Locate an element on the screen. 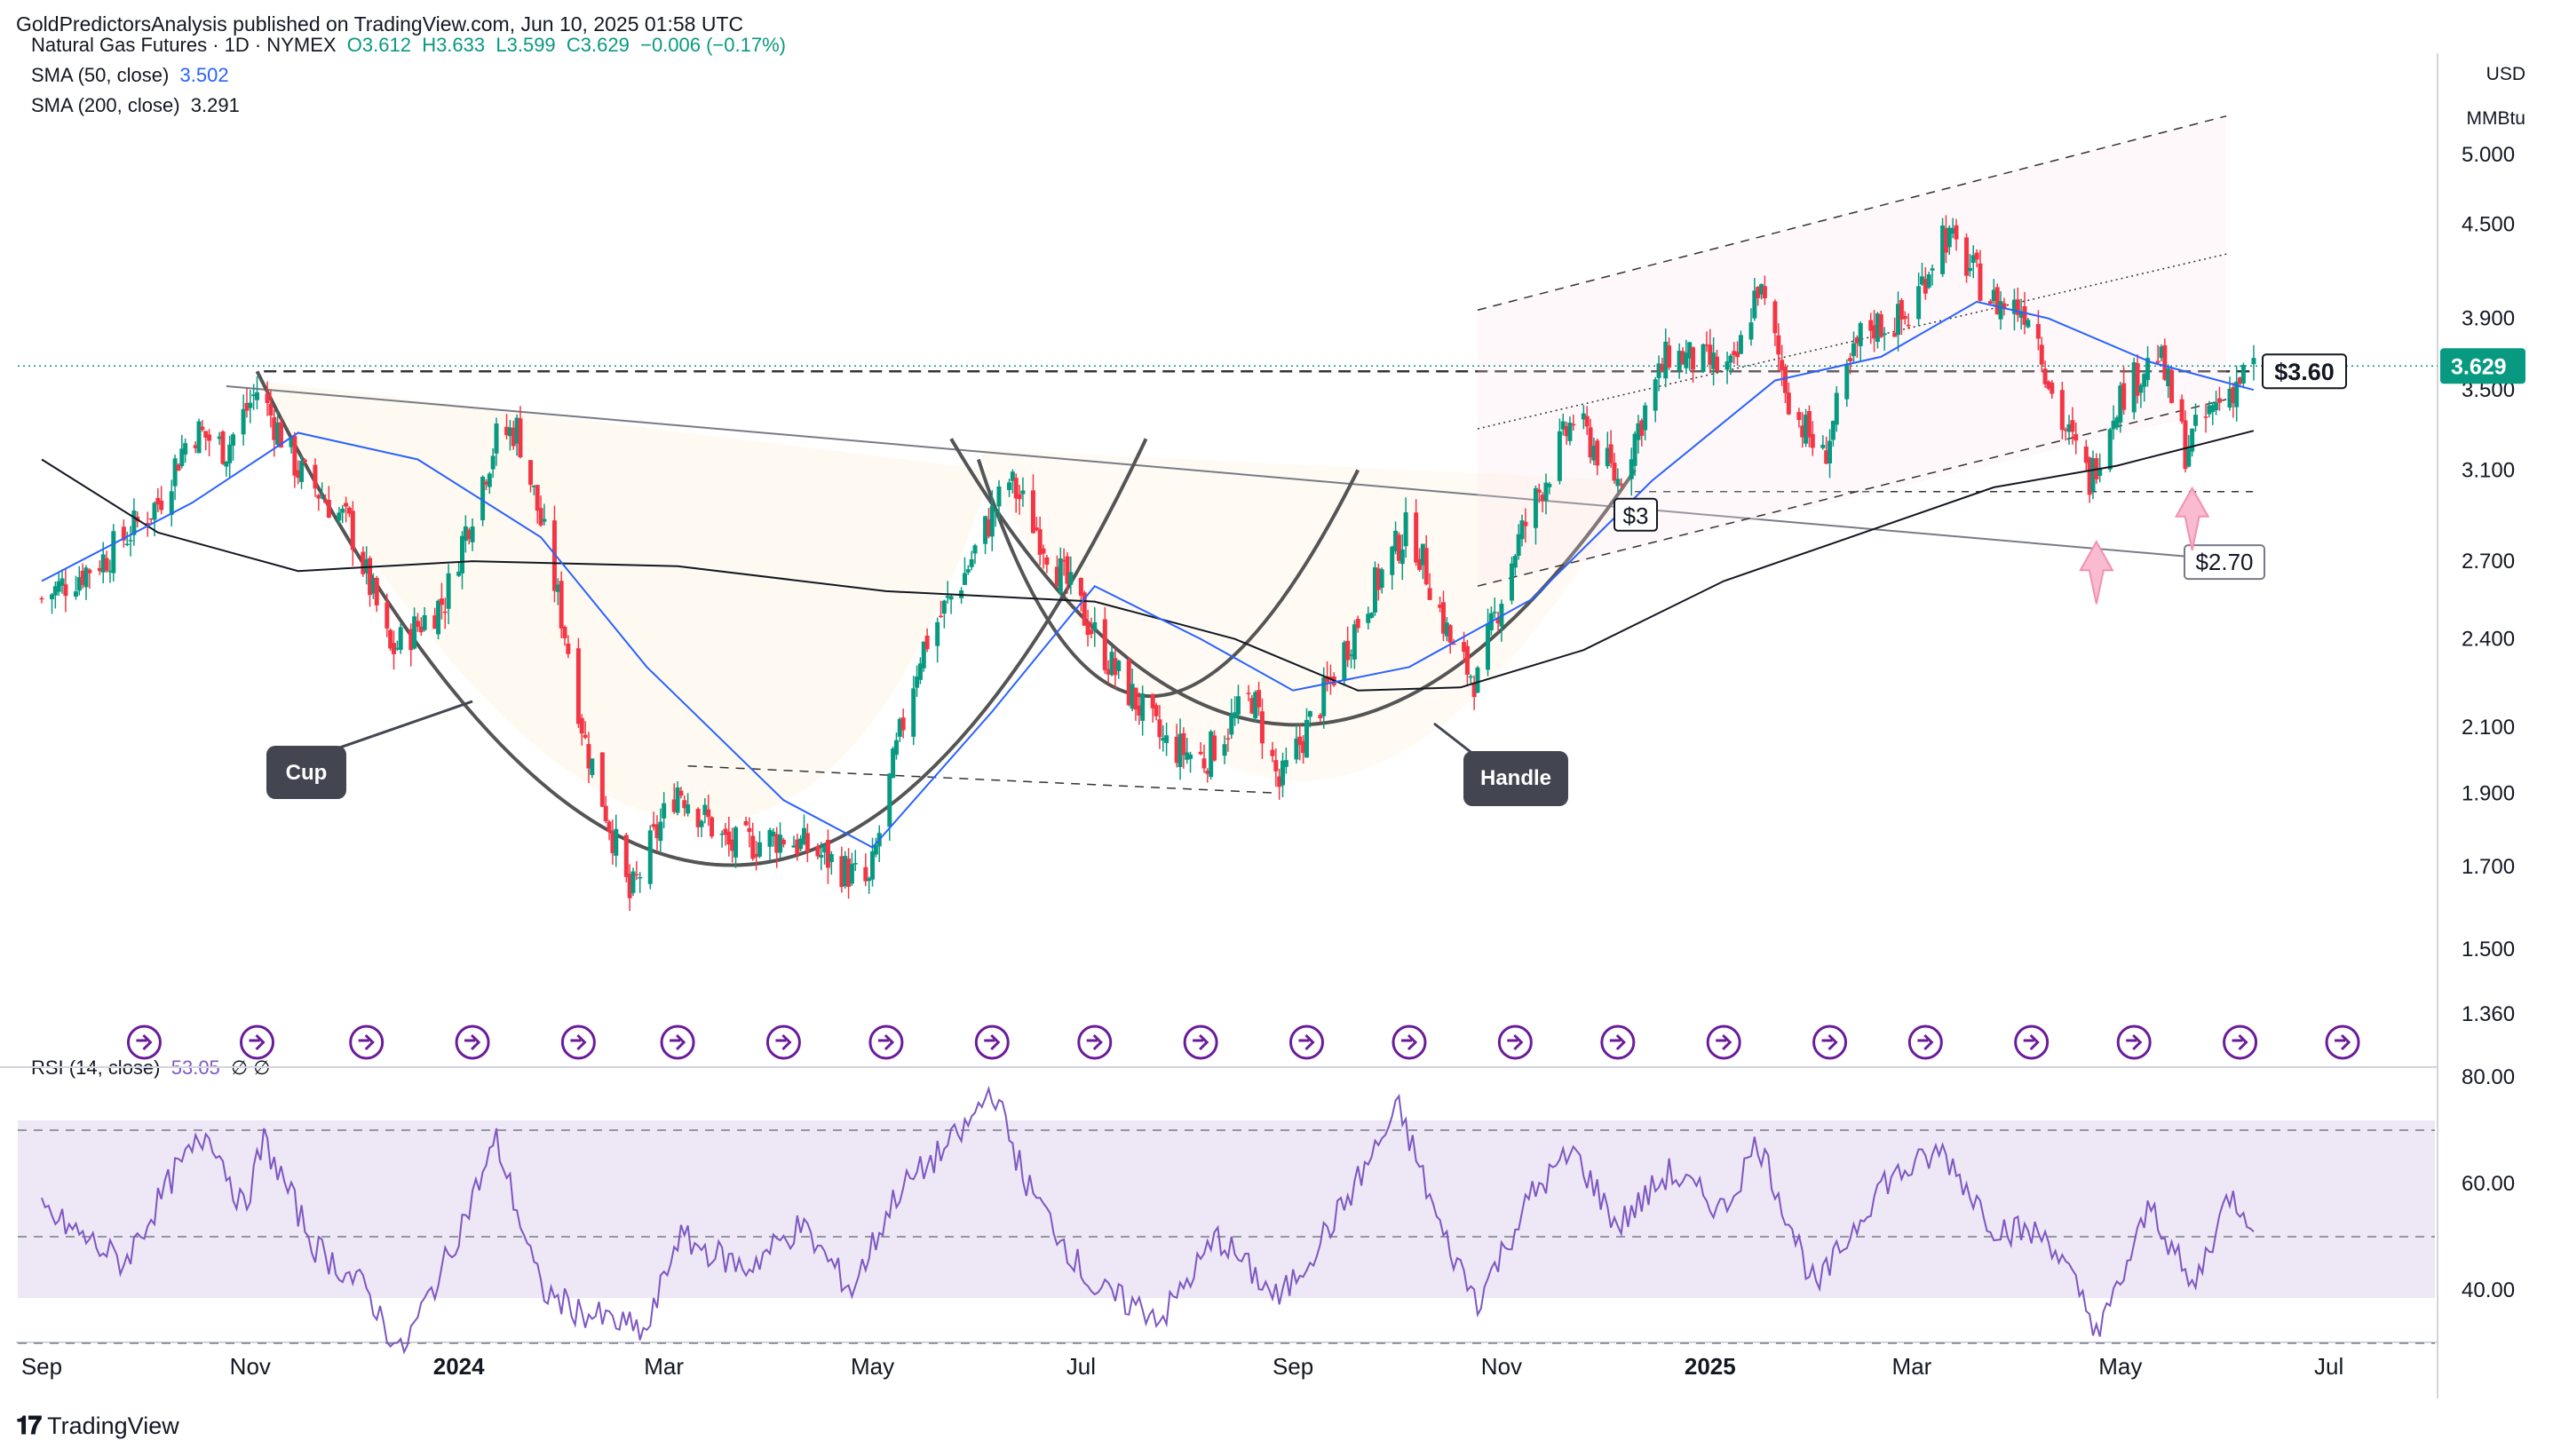 The image size is (2561, 1456). sma200-label: SMA (200, close) is located at coordinates (105, 105).